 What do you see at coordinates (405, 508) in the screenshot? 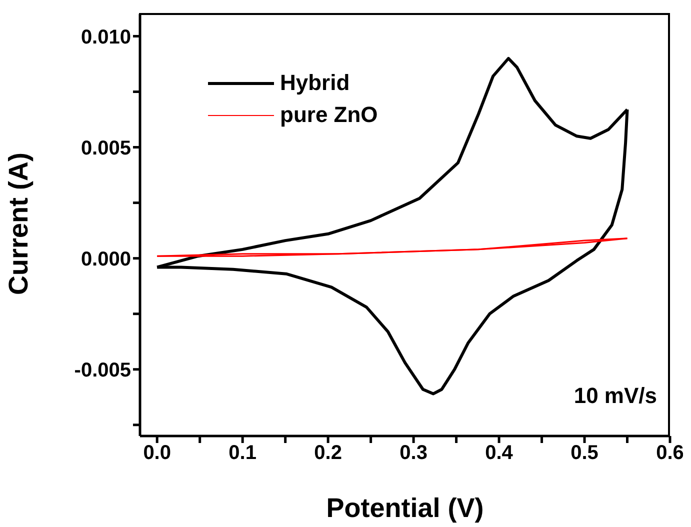
I see `x-axis-title: Potential (V)` at bounding box center [405, 508].